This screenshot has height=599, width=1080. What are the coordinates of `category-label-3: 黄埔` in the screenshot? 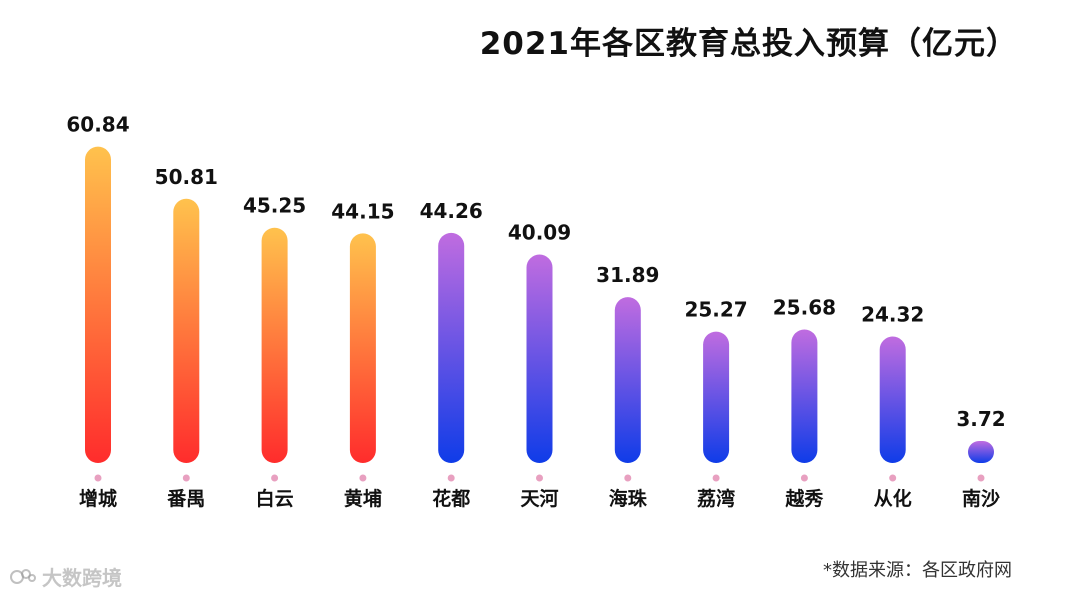 It's located at (363, 498).